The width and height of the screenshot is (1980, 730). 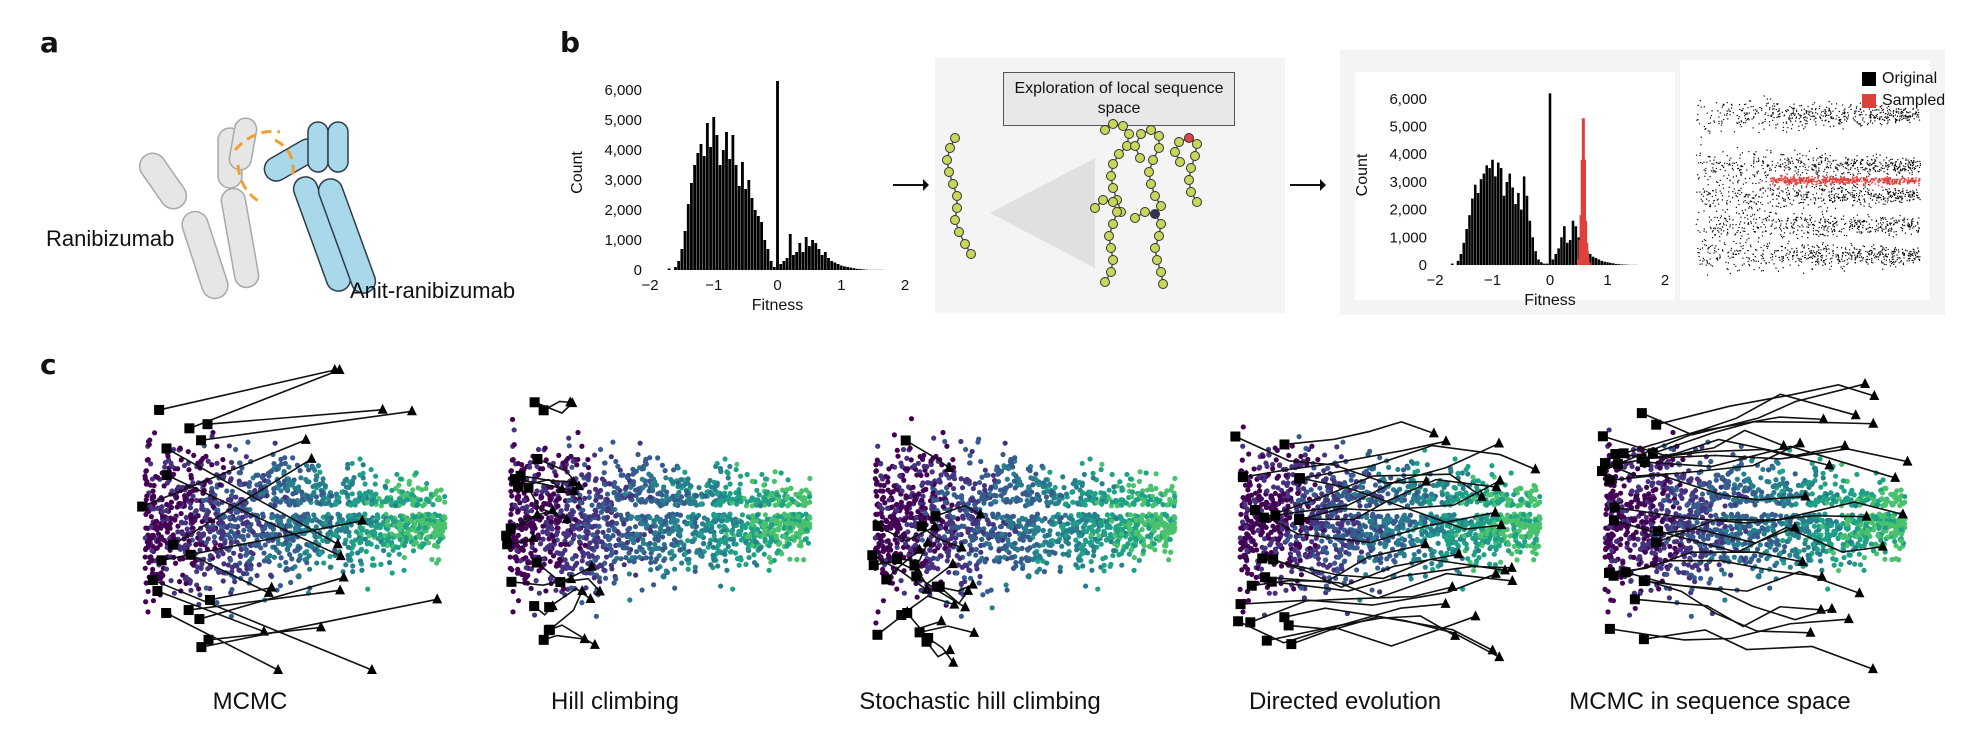 I want to click on y-tick-label: 1,000, so click(x=623, y=240).